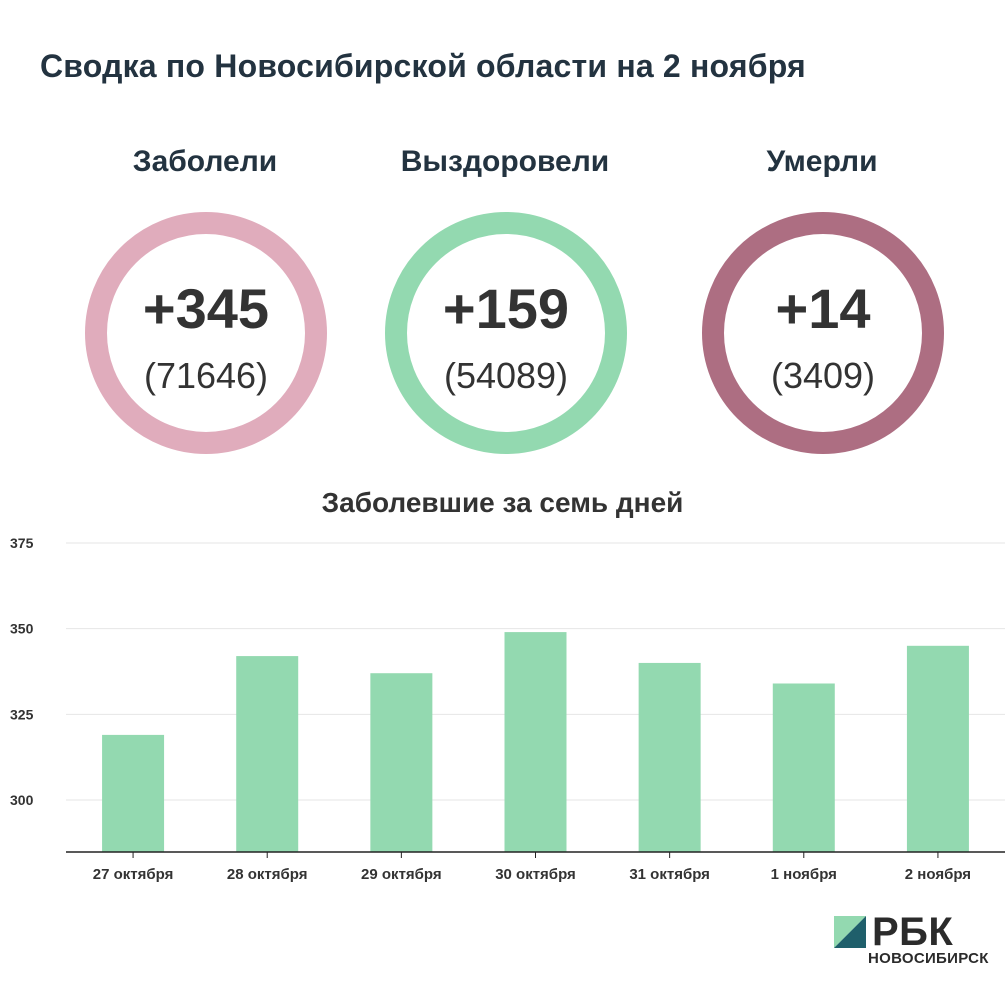 Image resolution: width=1005 pixels, height=1005 pixels. What do you see at coordinates (502, 502) in the screenshot?
I see `chart-title: Заболевшие за семь дней` at bounding box center [502, 502].